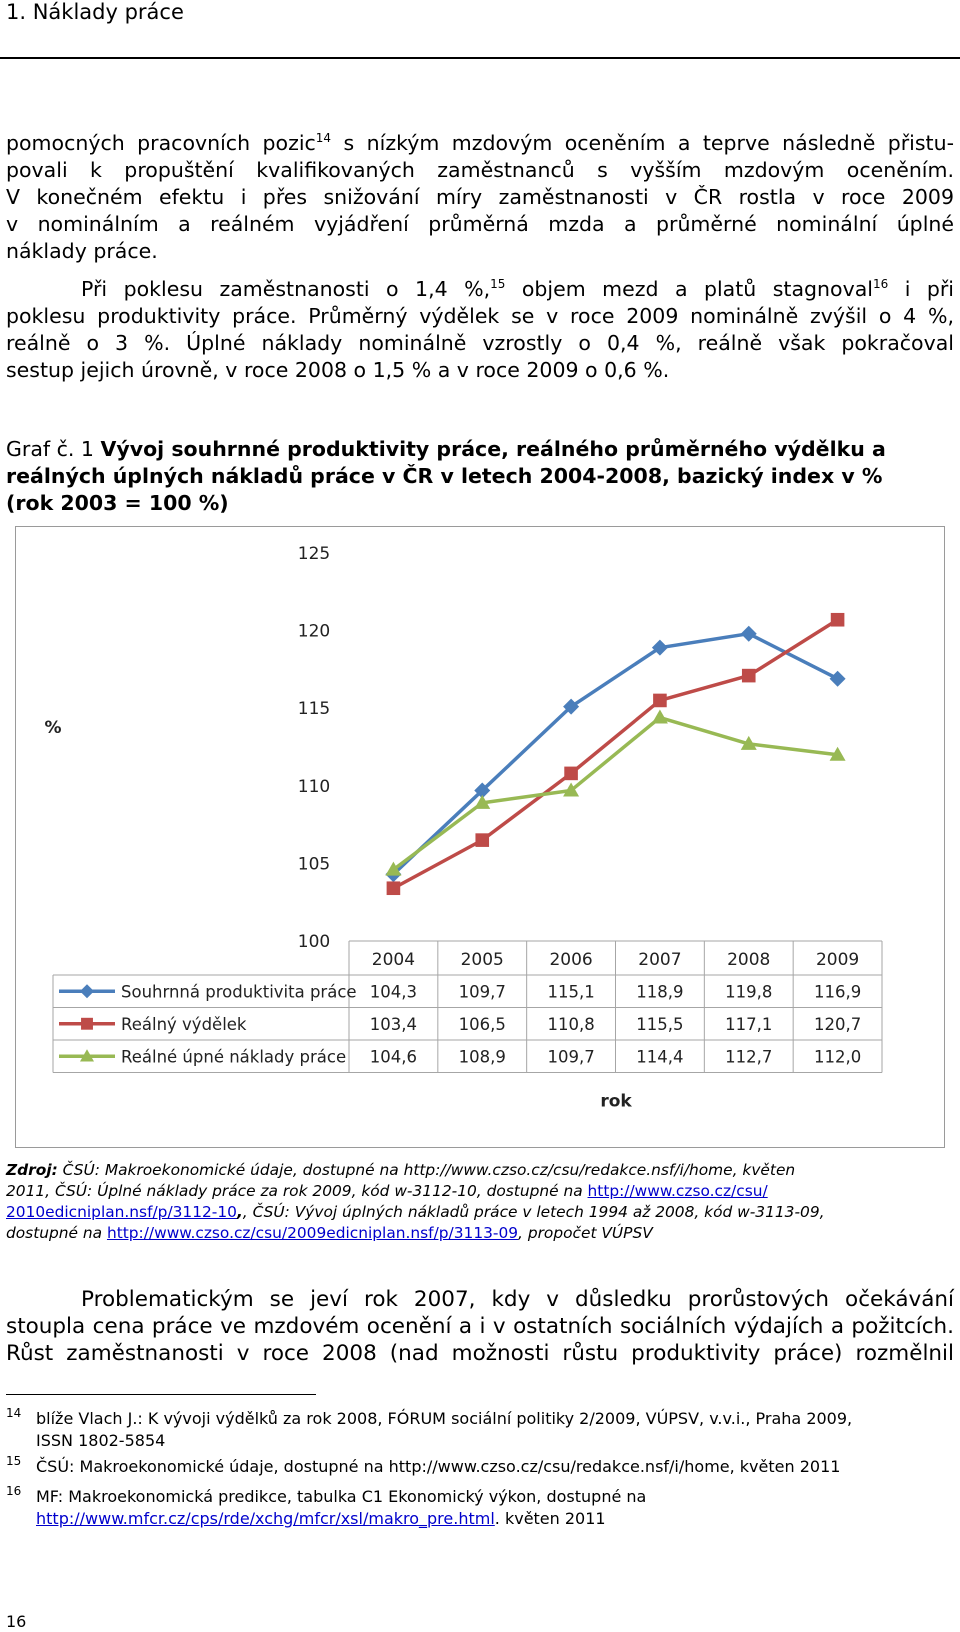 Image resolution: width=960 pixels, height=1632 pixels. Describe the element at coordinates (52, 728) in the screenshot. I see `y-axis-label: %` at that location.